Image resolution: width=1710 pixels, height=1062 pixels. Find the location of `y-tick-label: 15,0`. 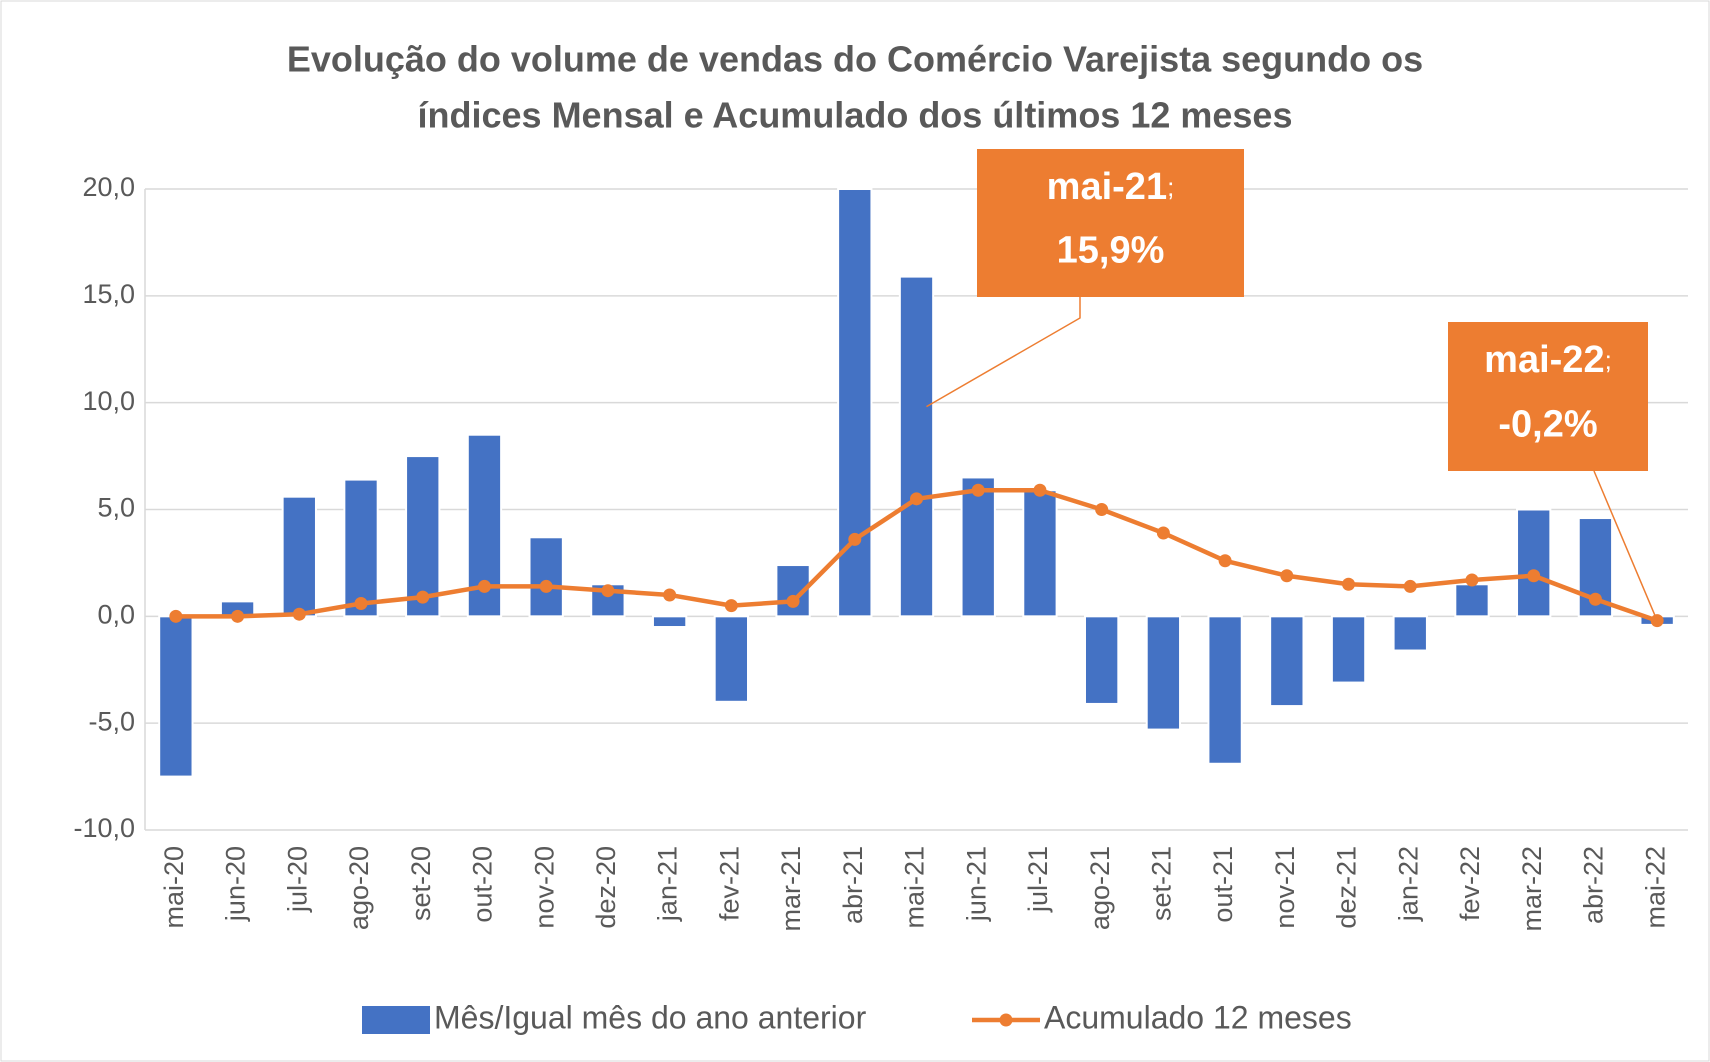

y-tick-label: 15,0 is located at coordinates (108, 294).